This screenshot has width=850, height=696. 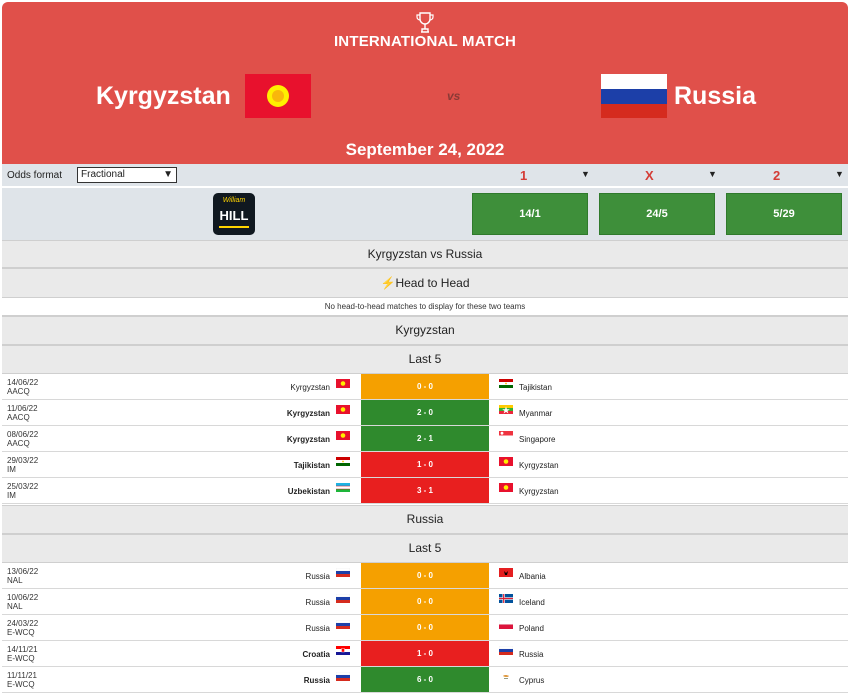 I want to click on tajikistan-flag-icon, so click(x=343, y=461).